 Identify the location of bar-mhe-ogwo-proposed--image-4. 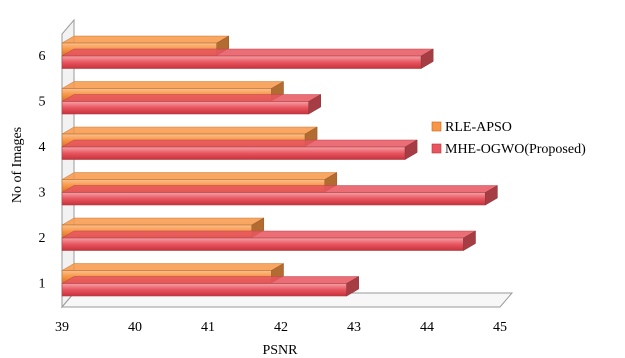
(240, 149).